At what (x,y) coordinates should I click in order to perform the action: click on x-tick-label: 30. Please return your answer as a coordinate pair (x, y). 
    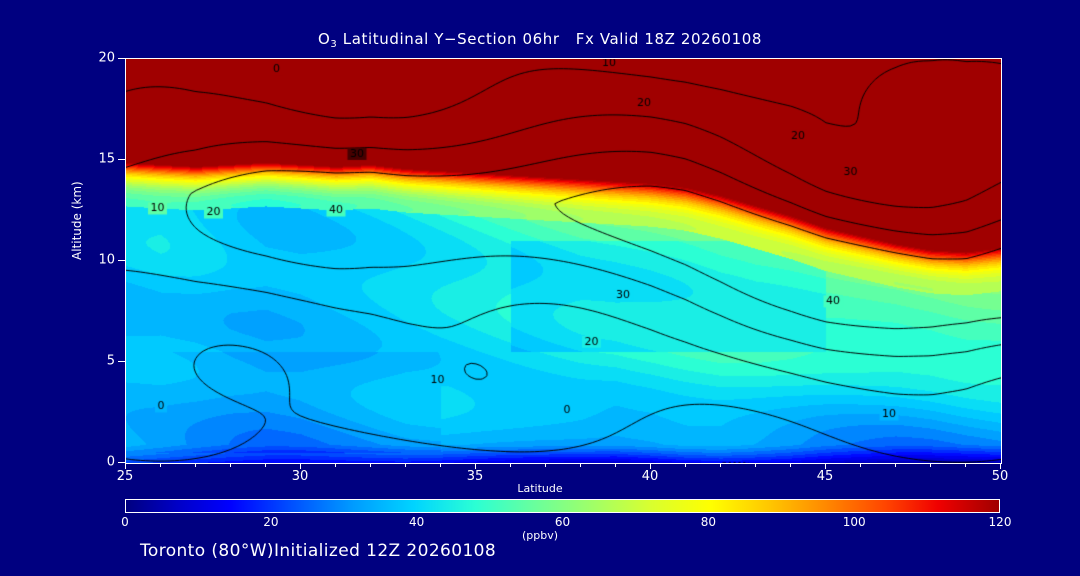
    Looking at the image, I should click on (300, 476).